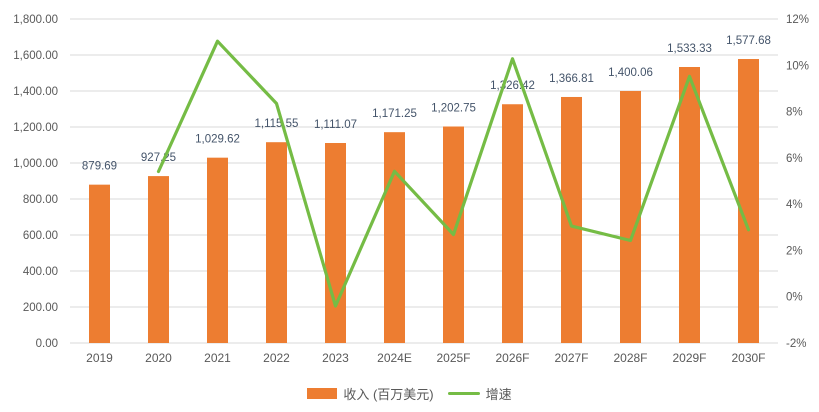 The width and height of the screenshot is (819, 412). I want to click on y-axis-left-tick-label: 1,800.00, so click(35, 20).